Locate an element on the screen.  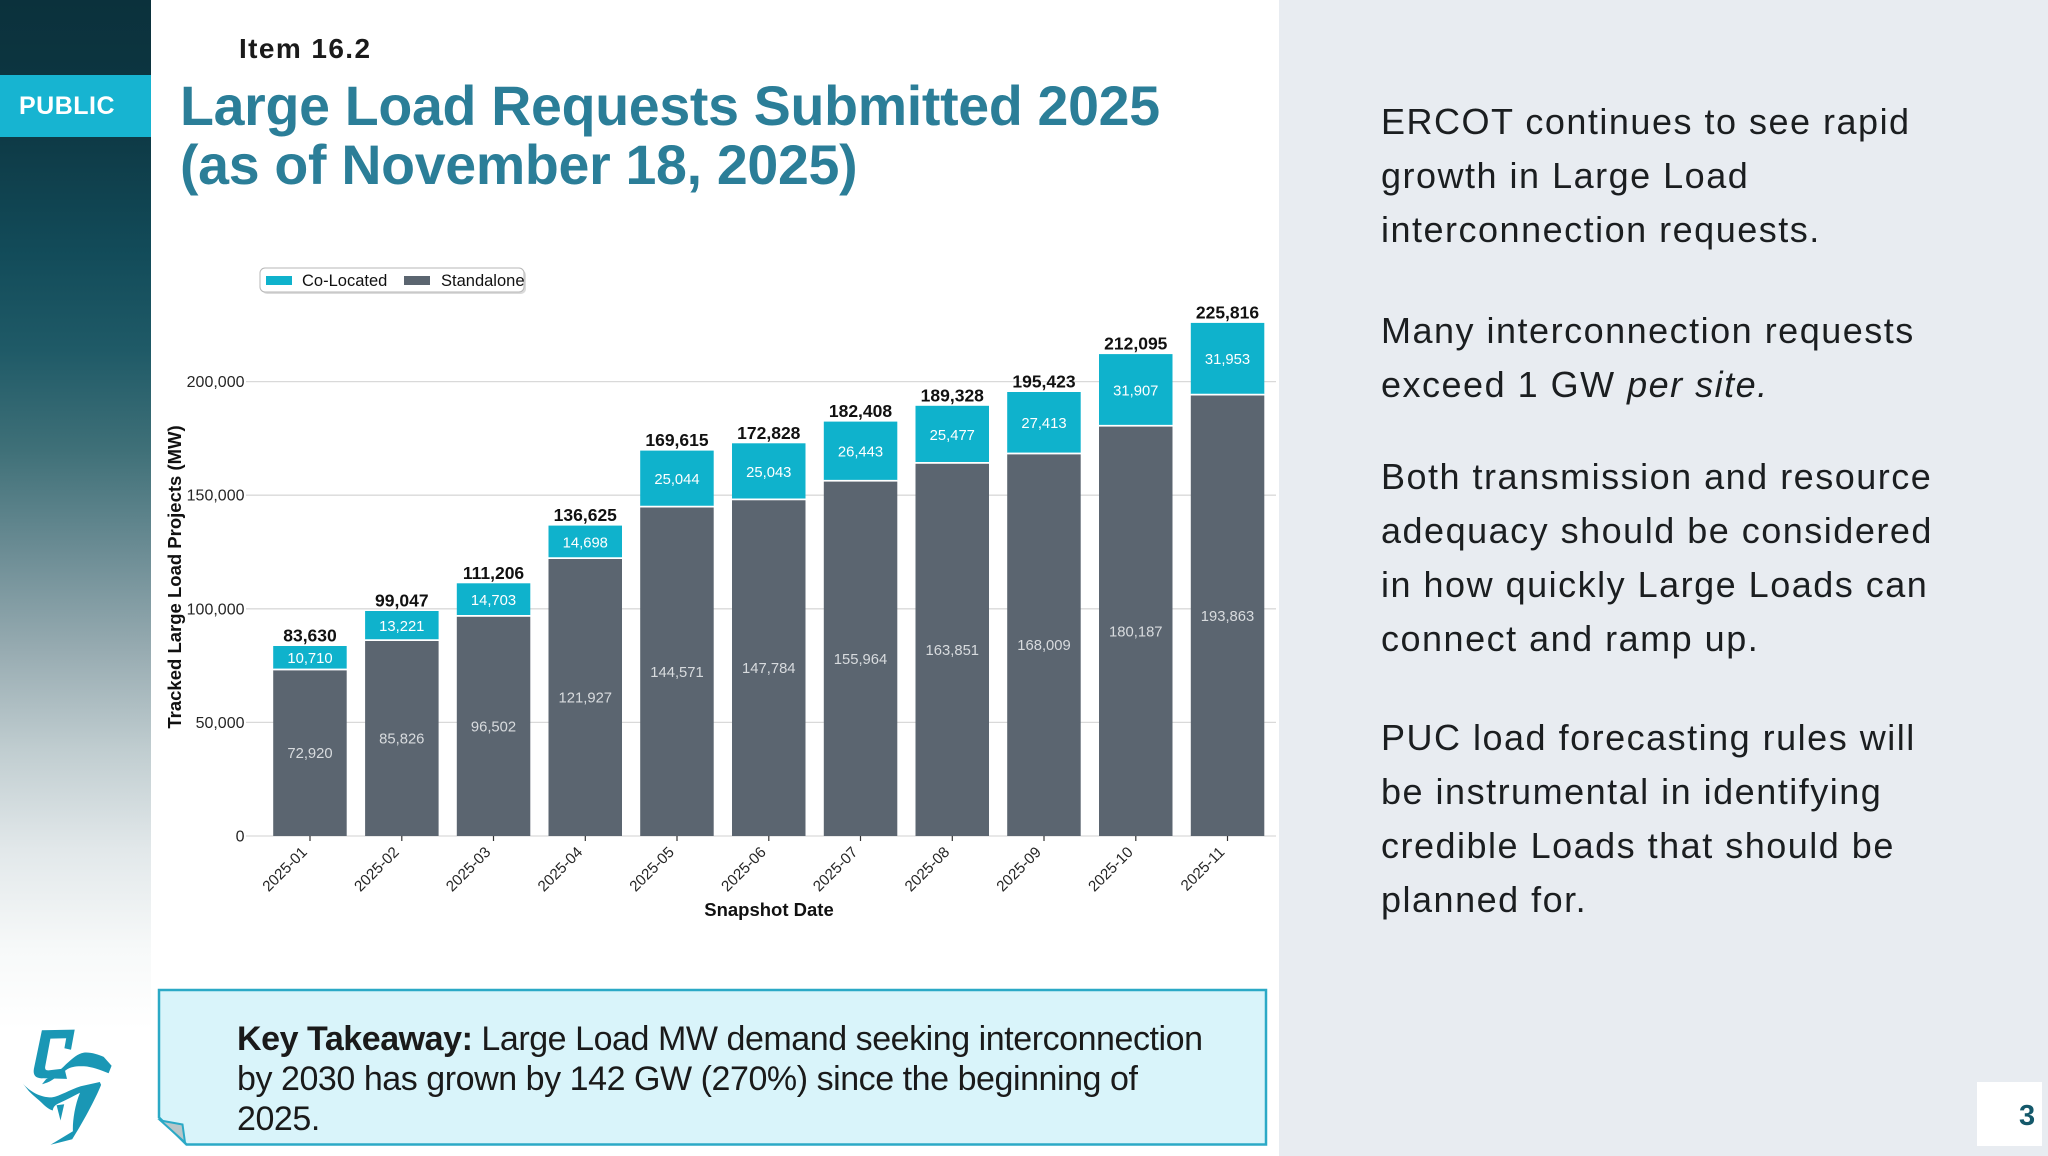
svg-text: 163,851 is located at coordinates (953, 651).